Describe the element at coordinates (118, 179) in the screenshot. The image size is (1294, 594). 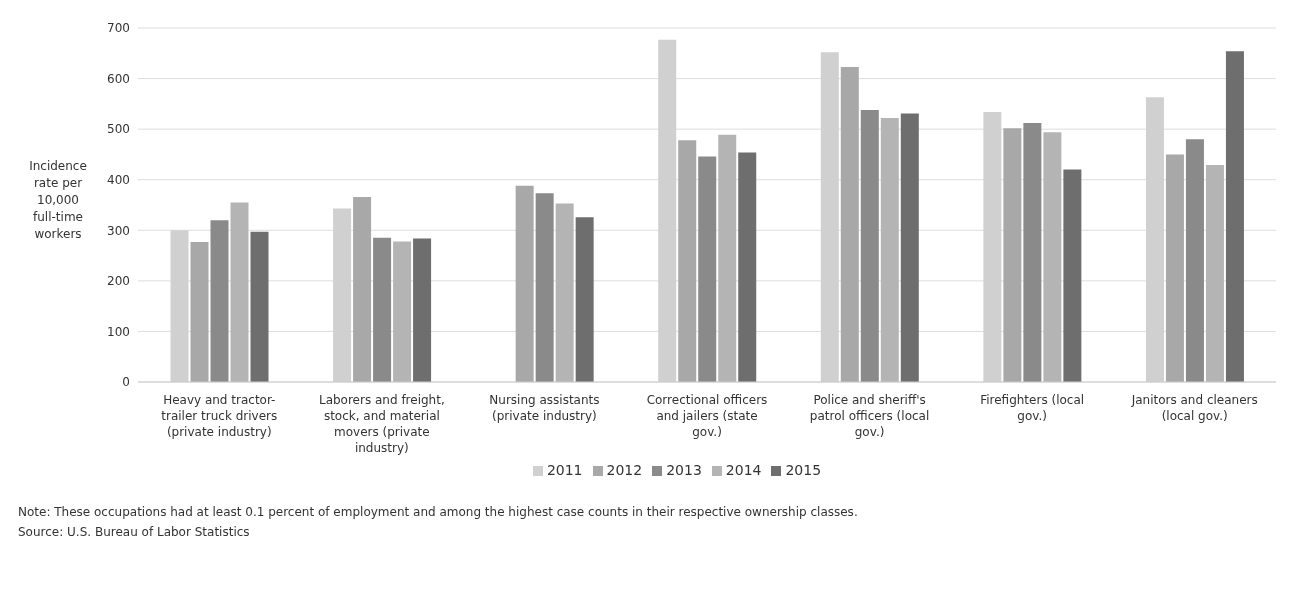
I see `y-tick-label: 400` at that location.